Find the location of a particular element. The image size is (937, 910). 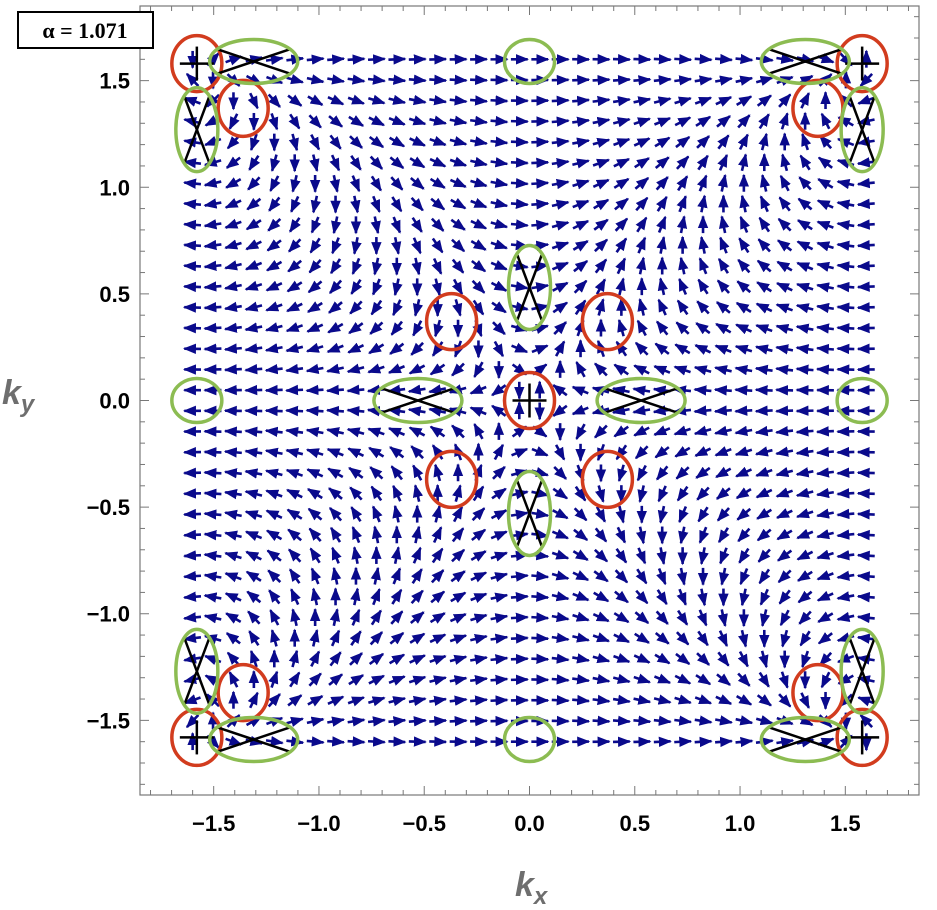

x-tick-label: 0.0 is located at coordinates (529, 823).